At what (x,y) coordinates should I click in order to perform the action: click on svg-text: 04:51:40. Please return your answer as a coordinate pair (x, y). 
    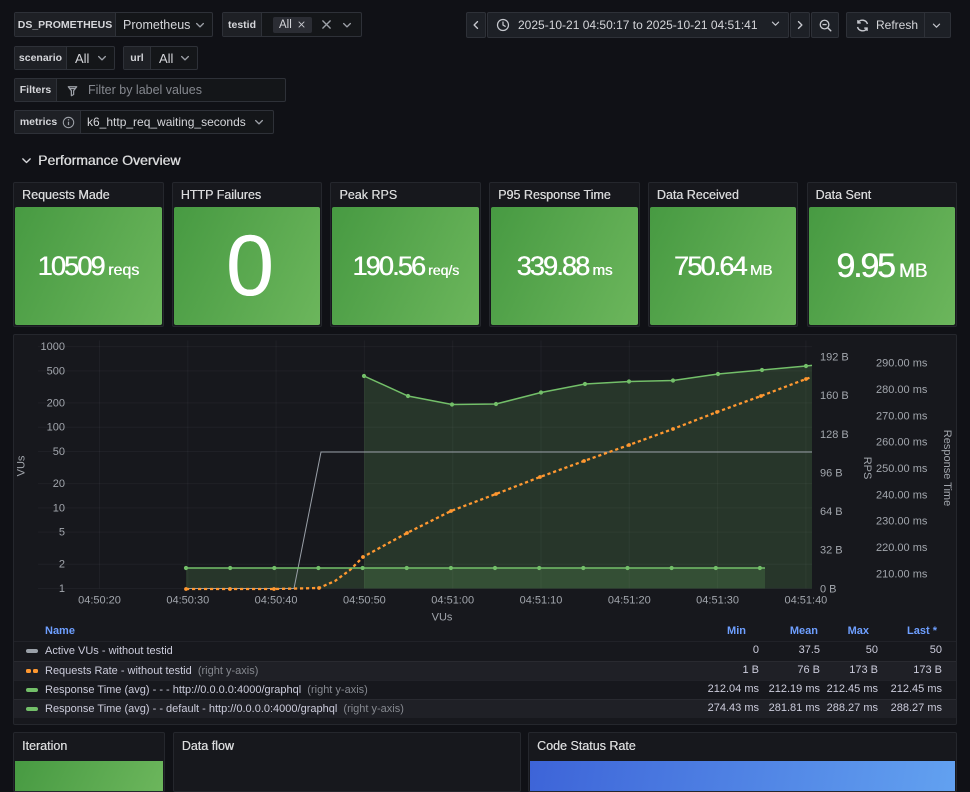
    Looking at the image, I should click on (805, 601).